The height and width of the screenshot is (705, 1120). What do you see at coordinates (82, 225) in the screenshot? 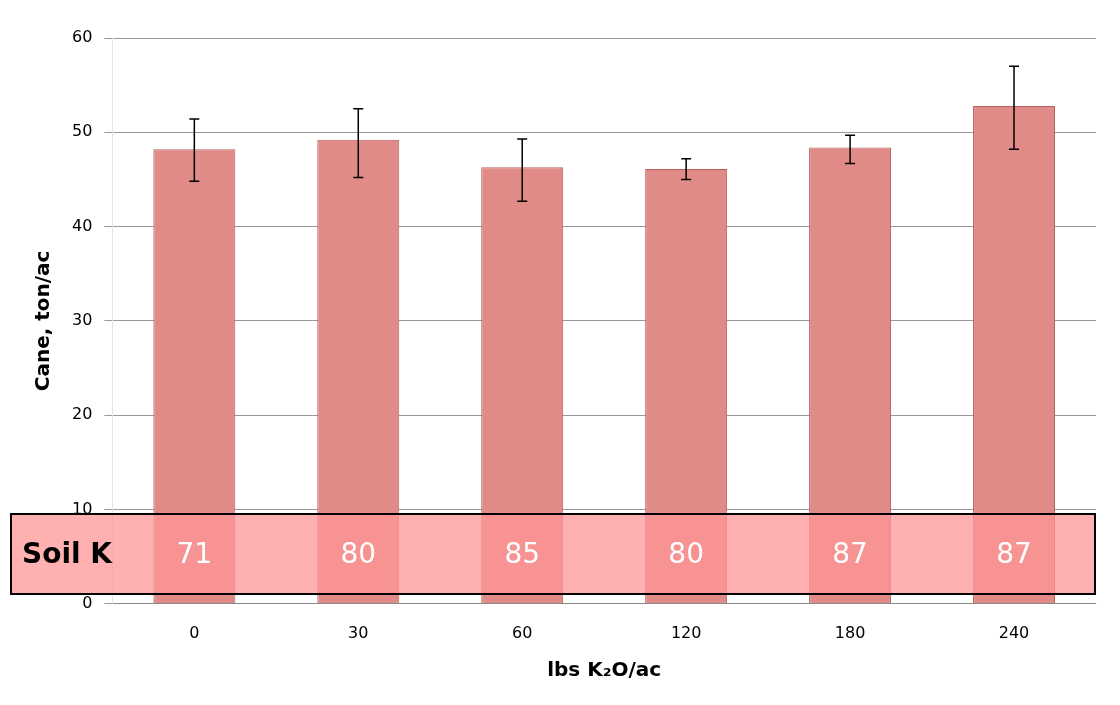
I see `y-tick-label: 40` at bounding box center [82, 225].